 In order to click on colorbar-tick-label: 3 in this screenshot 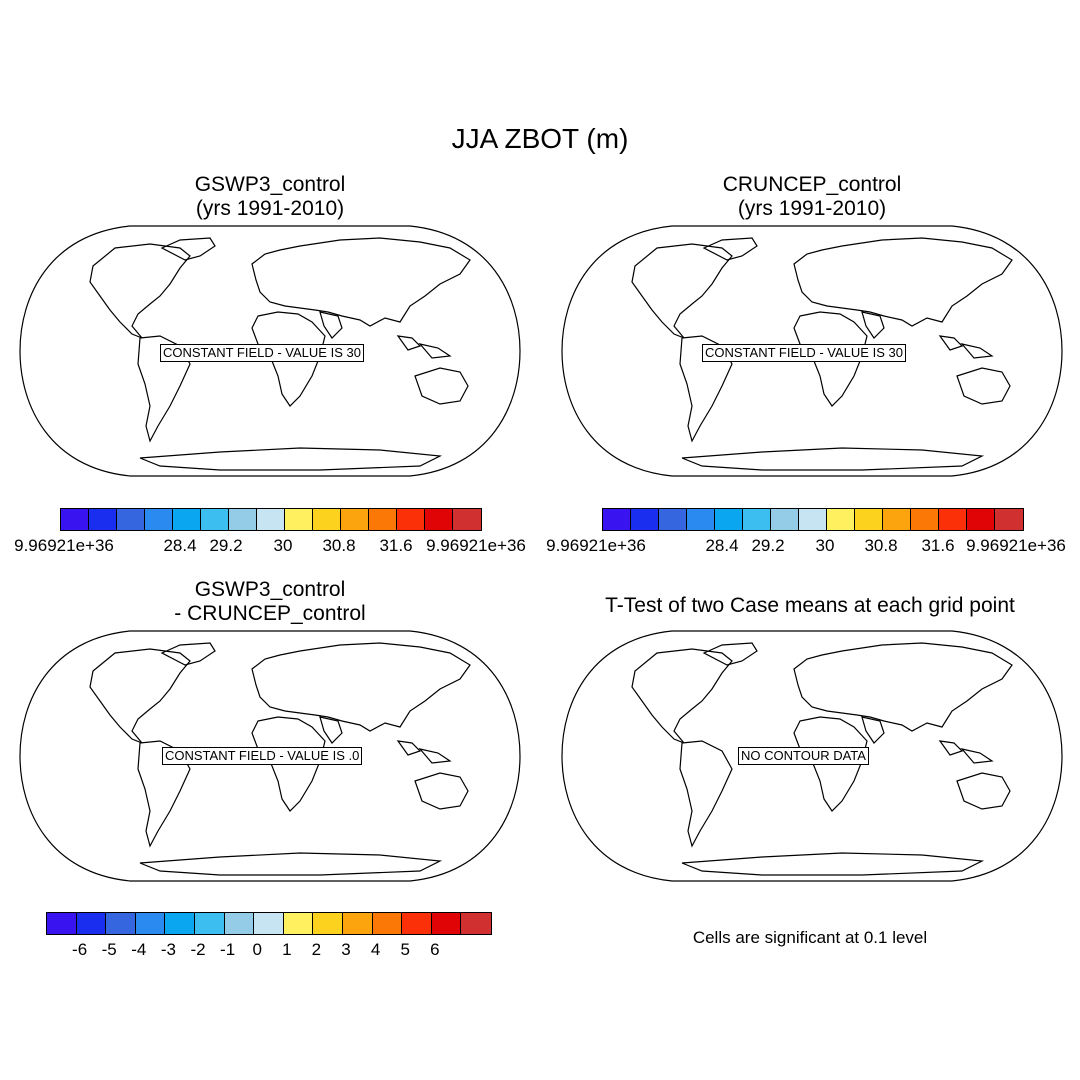, I will do `click(346, 949)`.